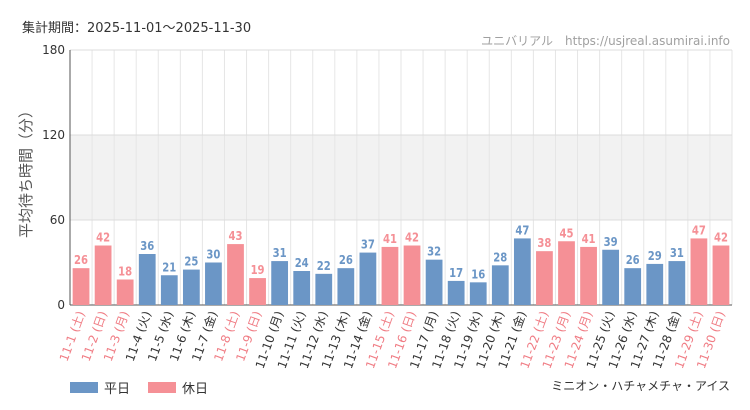 The width and height of the screenshot is (750, 410). I want to click on y-tick-label: 0, so click(61, 305).